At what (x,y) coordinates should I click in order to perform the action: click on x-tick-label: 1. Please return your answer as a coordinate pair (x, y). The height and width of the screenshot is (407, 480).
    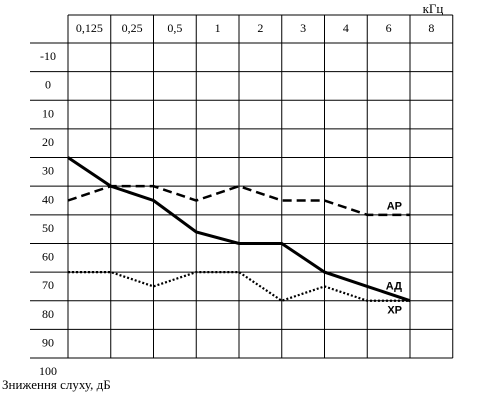
    Looking at the image, I should click on (218, 28).